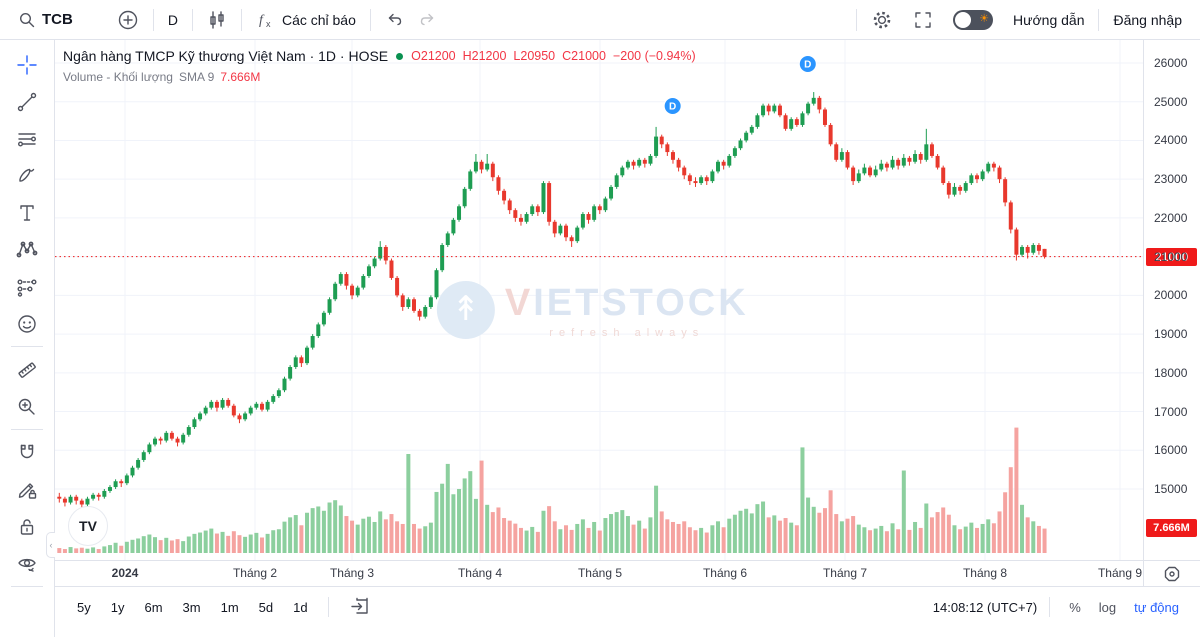  Describe the element at coordinates (153, 607) in the screenshot. I see `range-button-6m: 6m` at that location.